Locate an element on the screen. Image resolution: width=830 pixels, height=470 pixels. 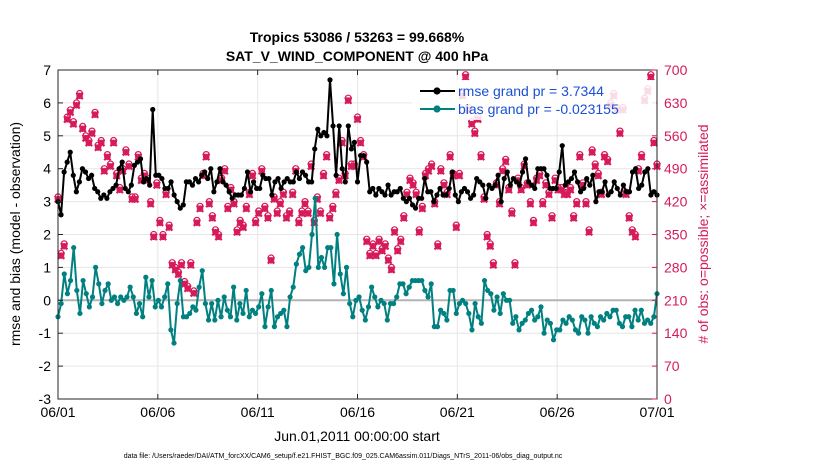
chart-subtitle: SAT_V_WIND_COMPONENT @ 400 hPa is located at coordinates (357, 56).